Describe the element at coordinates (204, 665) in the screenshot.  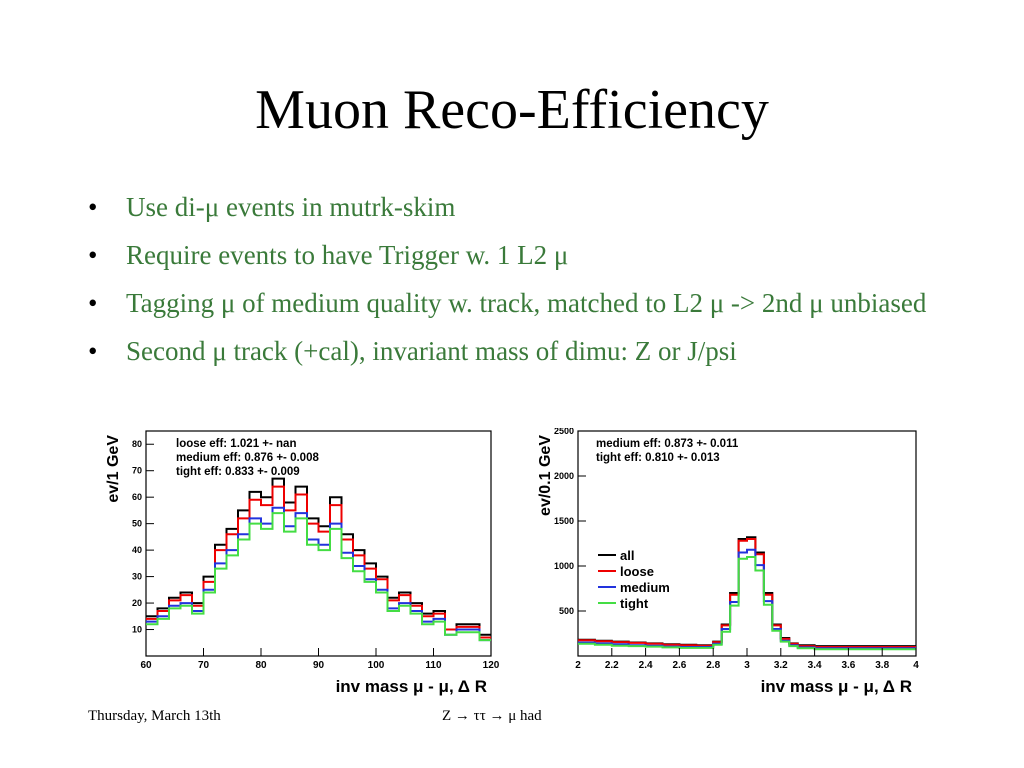
I see `x-tick-label: 70` at that location.